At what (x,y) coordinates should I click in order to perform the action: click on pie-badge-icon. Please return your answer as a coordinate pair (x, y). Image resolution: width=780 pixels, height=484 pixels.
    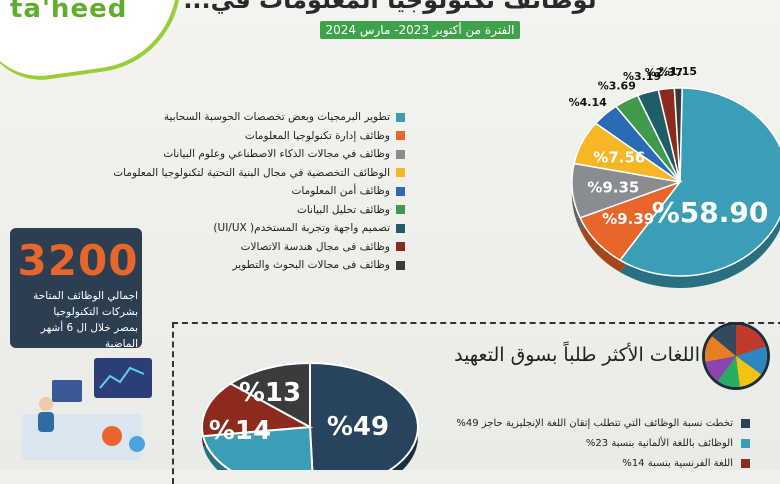
    Looking at the image, I should click on (112, 436).